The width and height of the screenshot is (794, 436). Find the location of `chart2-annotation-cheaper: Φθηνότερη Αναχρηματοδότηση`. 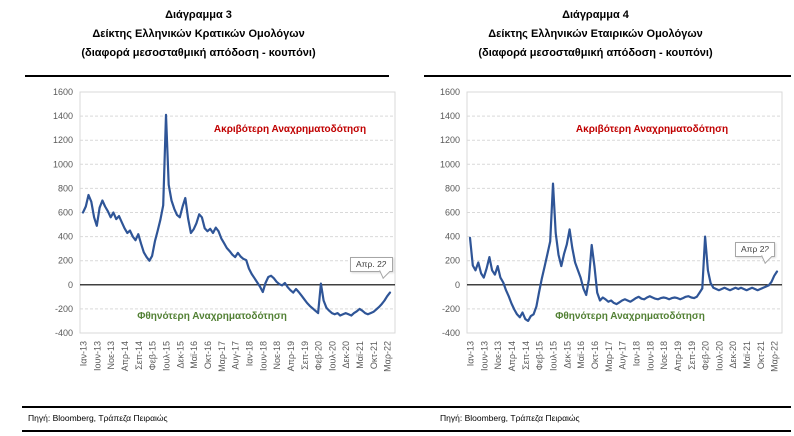

chart2-annotation-cheaper: Φθηνότερη Αναχρηματοδότηση is located at coordinates (630, 316).